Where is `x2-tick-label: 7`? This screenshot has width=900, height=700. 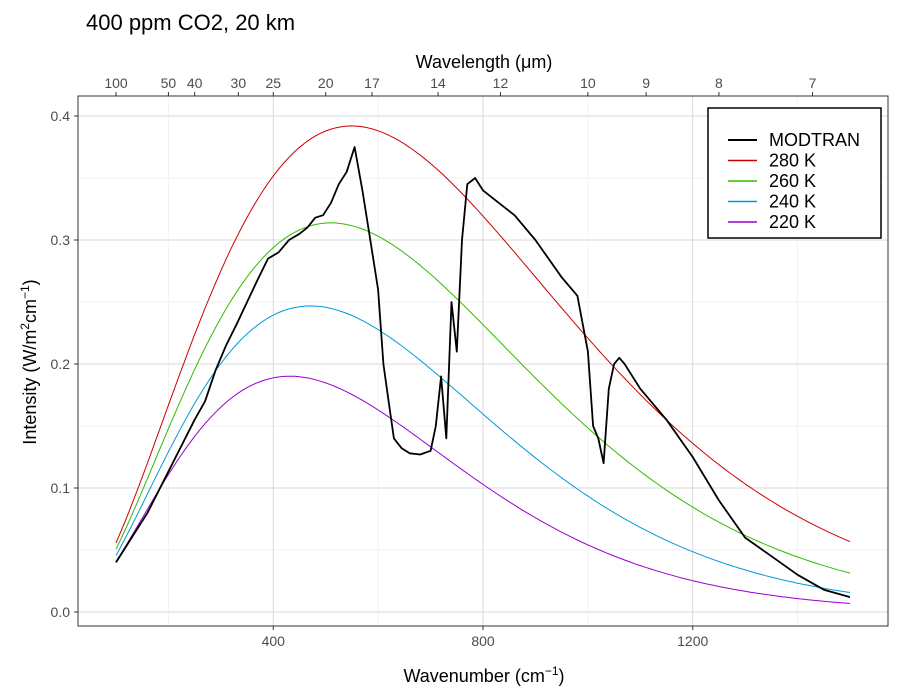
x2-tick-label: 7 is located at coordinates (813, 83).